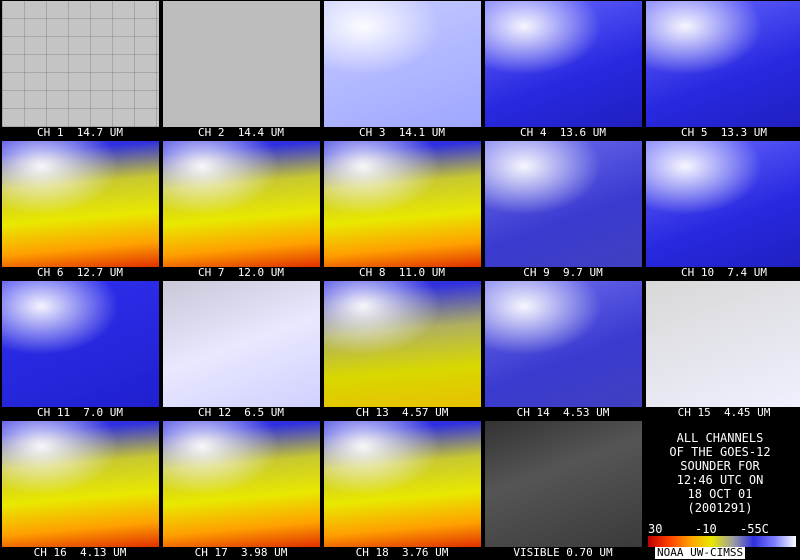 This screenshot has height=560, width=800. Describe the element at coordinates (80, 132) in the screenshot. I see `channel-label: CH 1 14.7 UM` at that location.